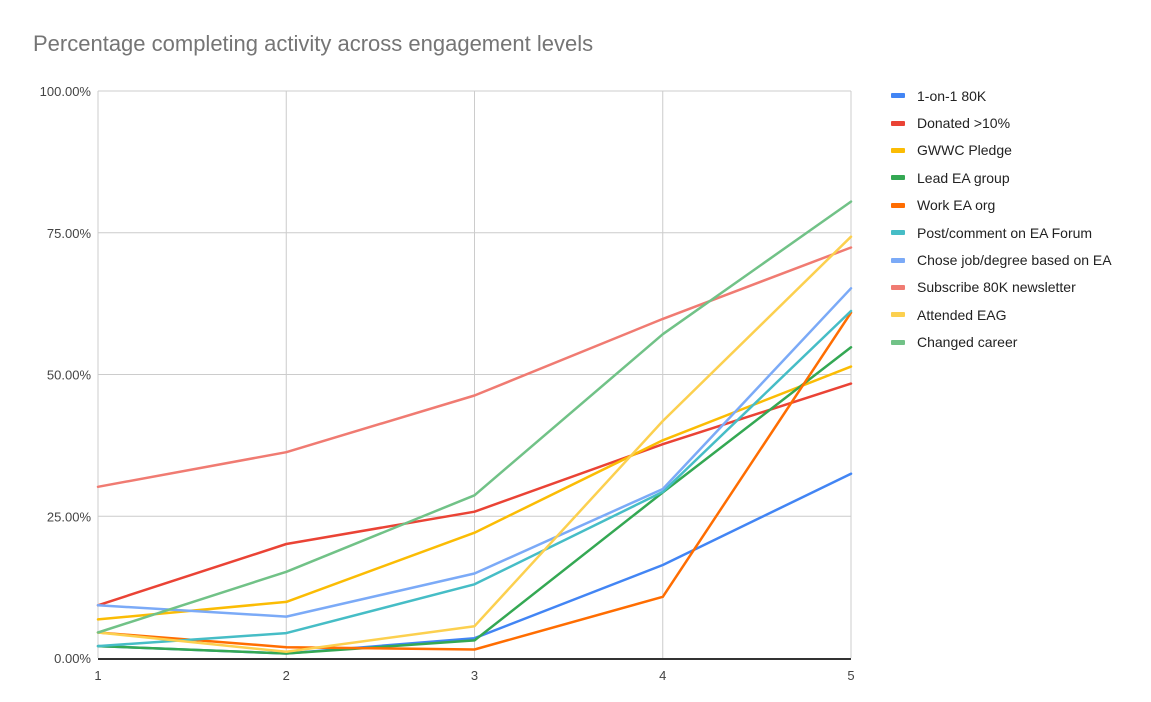  Describe the element at coordinates (1014, 260) in the screenshot. I see `legend-label: Chose job/degree based on EA` at that location.